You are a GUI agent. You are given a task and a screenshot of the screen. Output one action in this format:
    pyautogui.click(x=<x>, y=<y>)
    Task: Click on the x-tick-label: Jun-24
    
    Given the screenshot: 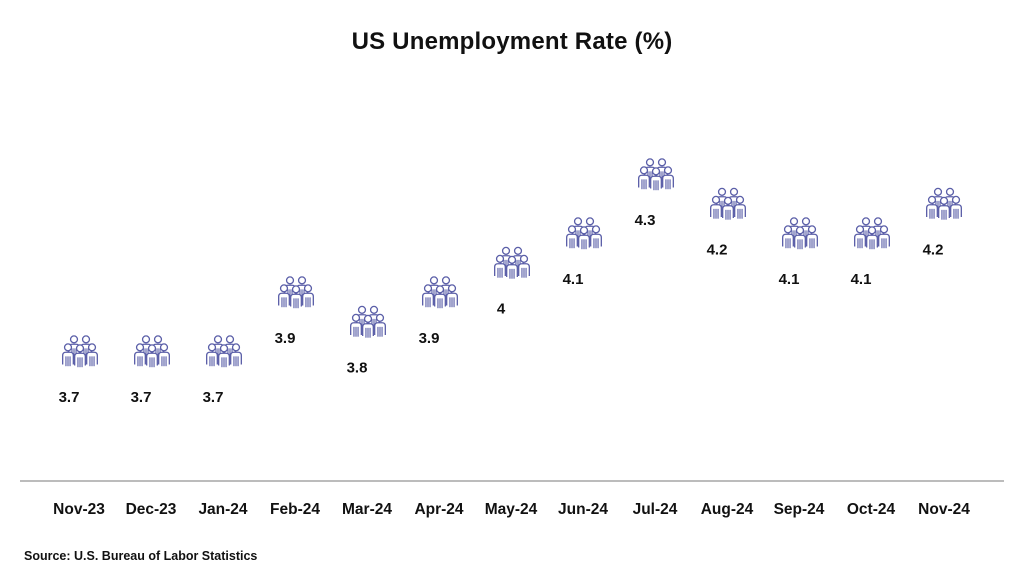 What is the action you would take?
    pyautogui.click(x=583, y=509)
    